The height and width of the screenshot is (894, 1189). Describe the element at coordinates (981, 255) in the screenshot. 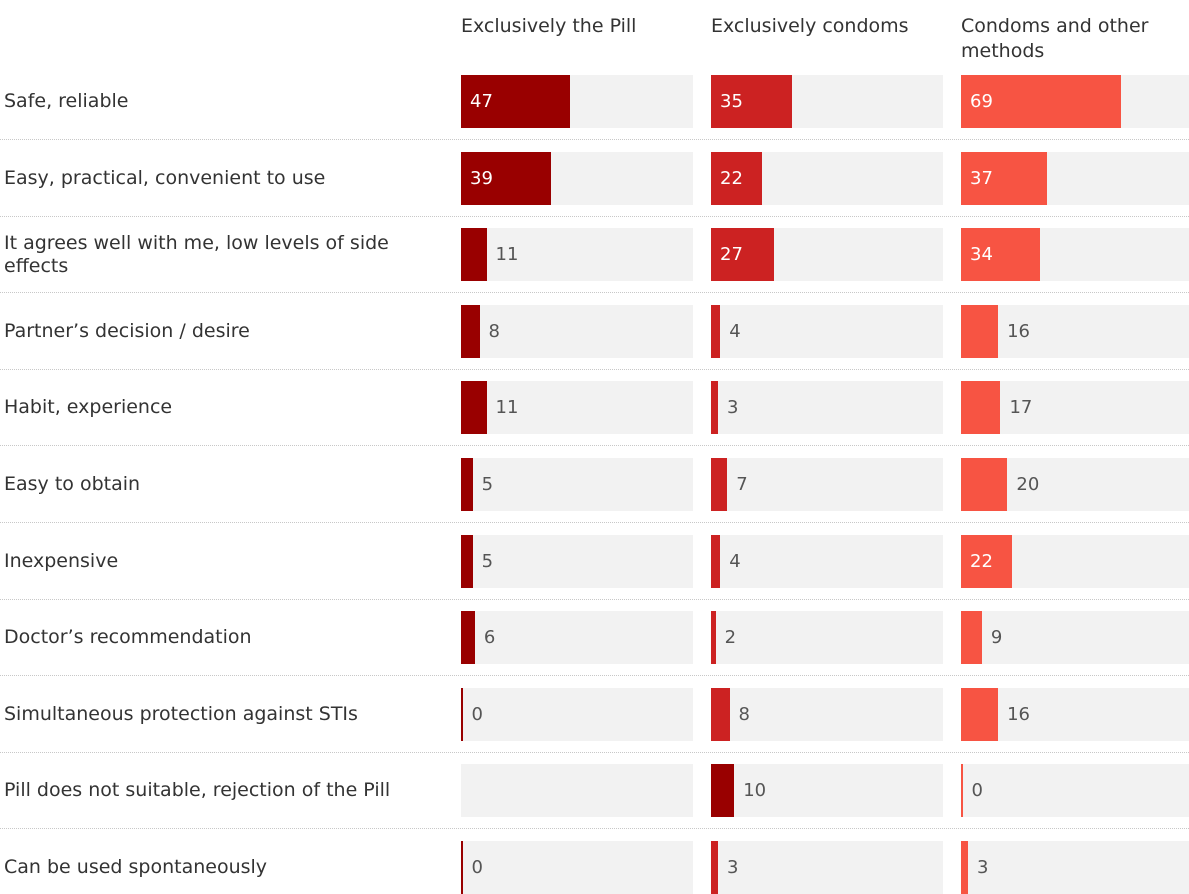

I see `data-label: 34` at that location.